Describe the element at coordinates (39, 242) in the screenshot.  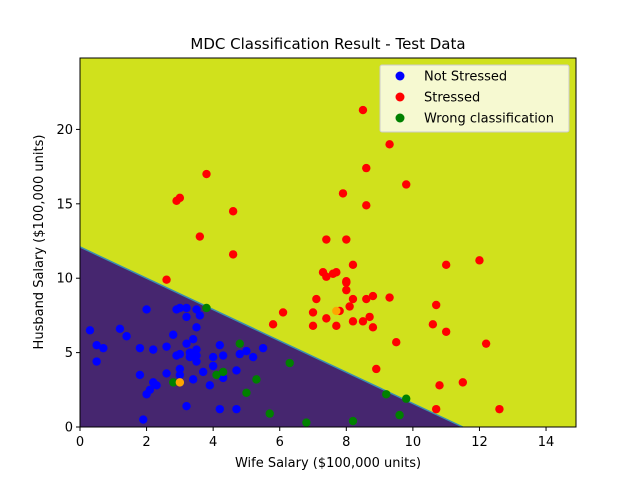
I see `y-axis-label: Husband Salary ($100,000 units)` at that location.